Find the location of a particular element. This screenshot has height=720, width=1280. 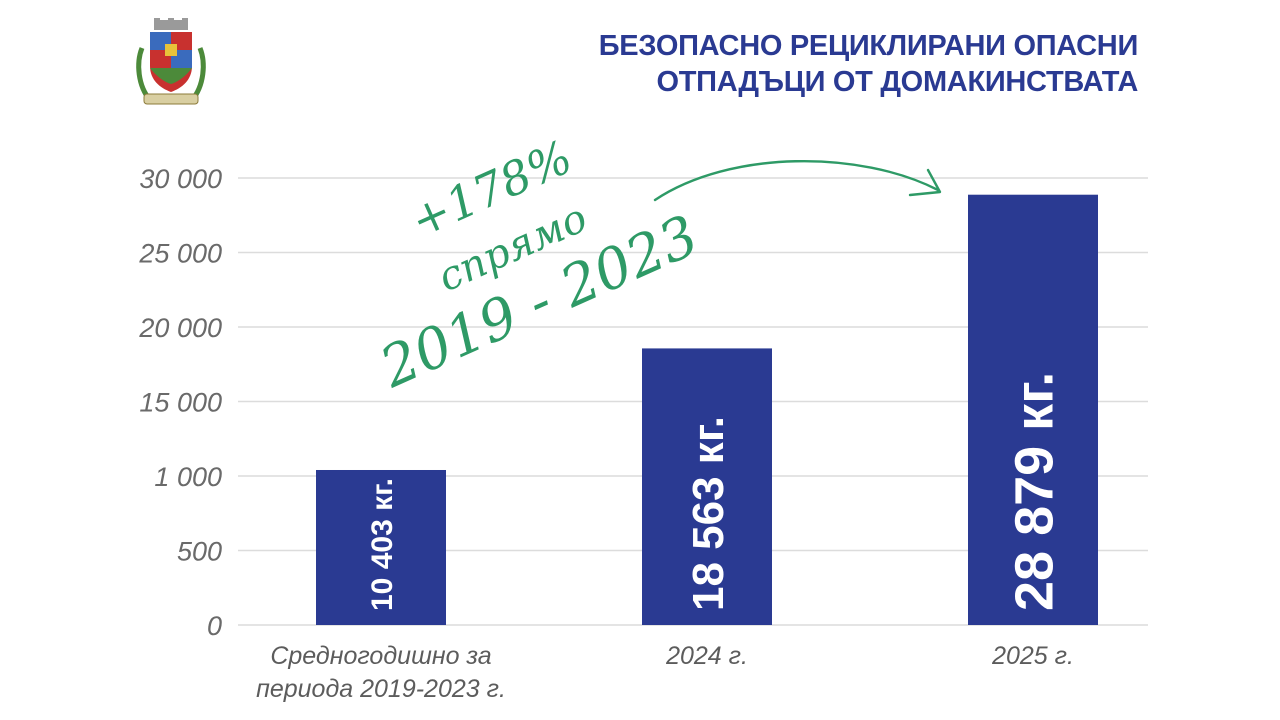

y-tick-label: 0 is located at coordinates (214, 626).